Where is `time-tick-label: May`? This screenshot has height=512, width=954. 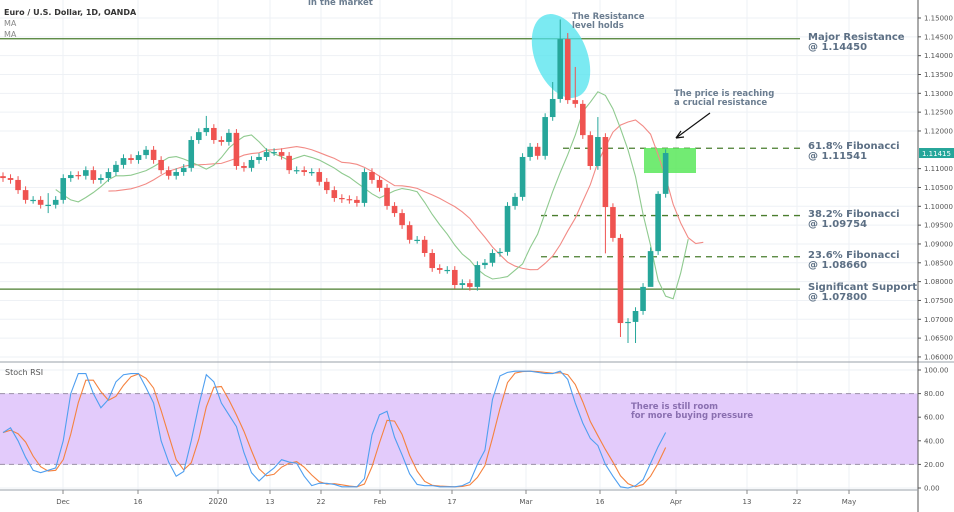 time-tick-label: May is located at coordinates (849, 502).